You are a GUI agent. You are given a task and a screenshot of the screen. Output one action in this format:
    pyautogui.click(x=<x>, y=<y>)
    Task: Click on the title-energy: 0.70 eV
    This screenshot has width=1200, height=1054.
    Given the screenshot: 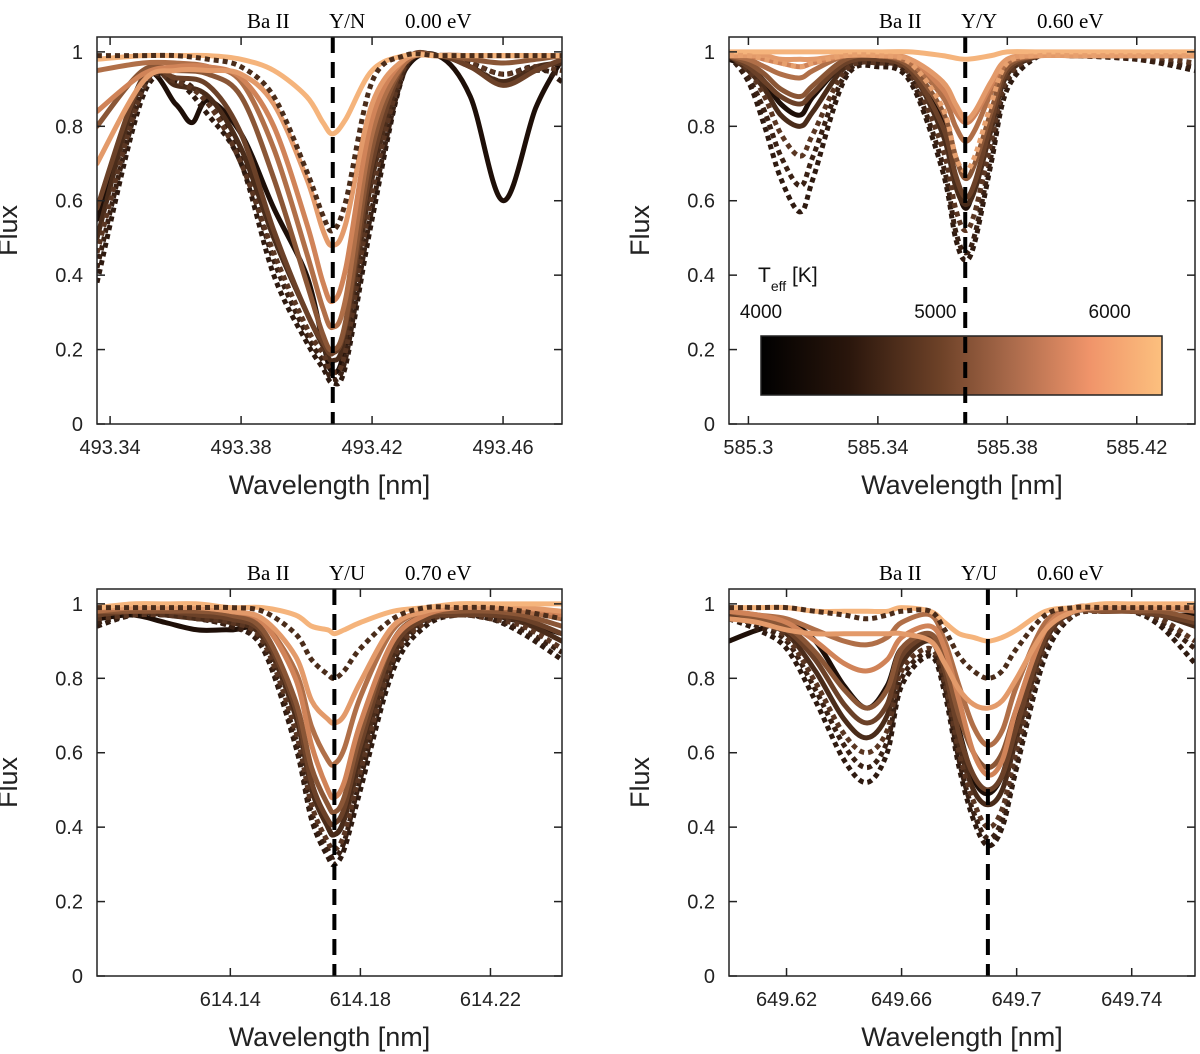 What is the action you would take?
    pyautogui.click(x=438, y=573)
    